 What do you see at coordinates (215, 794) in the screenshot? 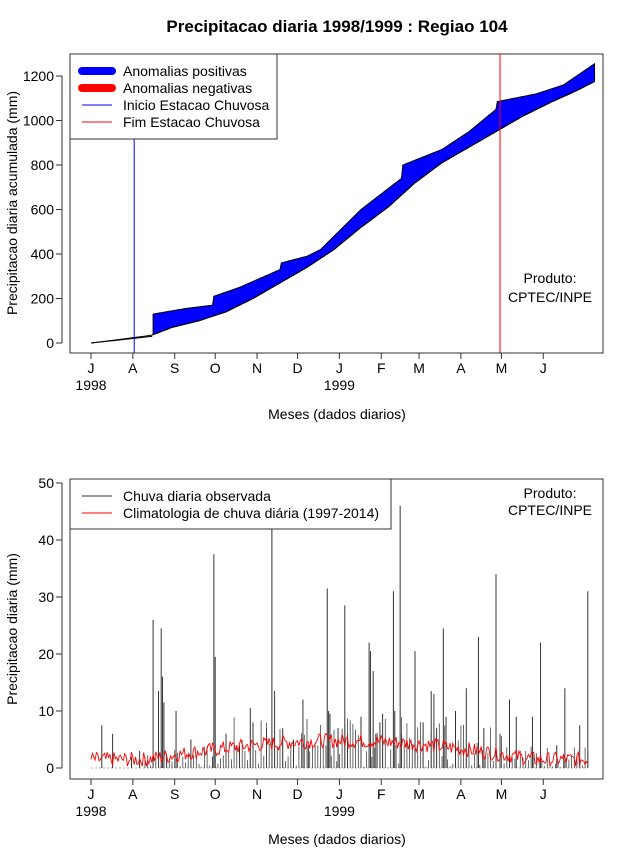
I see `bottom-x-tick-label: O` at bounding box center [215, 794].